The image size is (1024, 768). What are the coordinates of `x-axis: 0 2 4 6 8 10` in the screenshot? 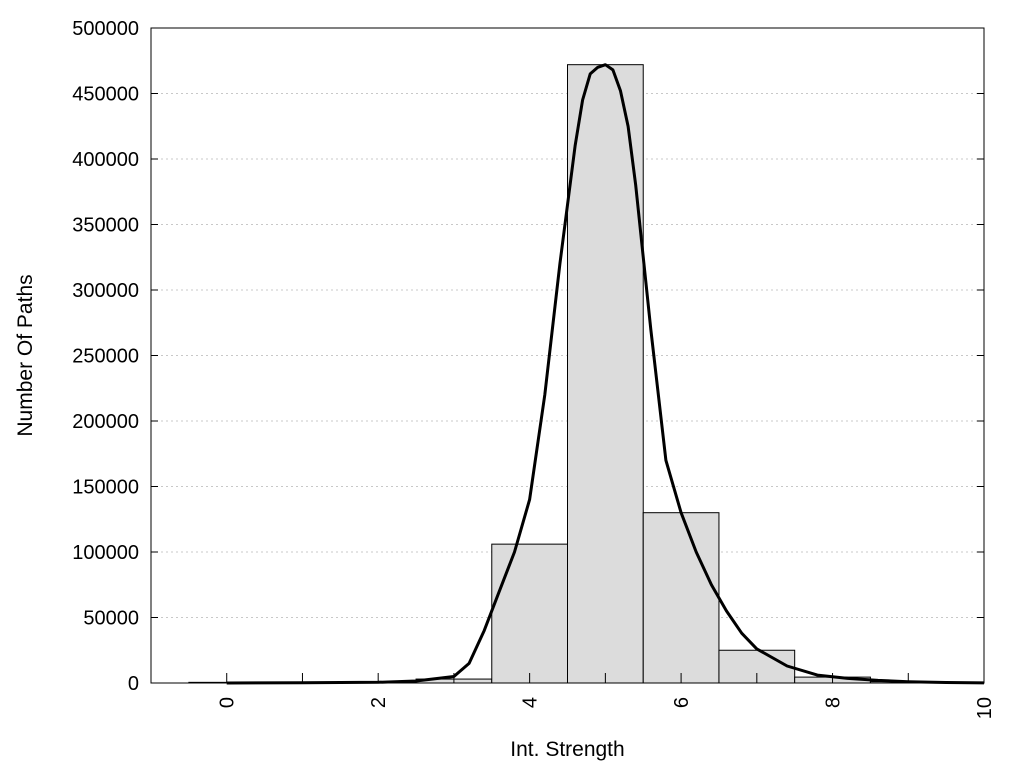 It's located at (573, 696).